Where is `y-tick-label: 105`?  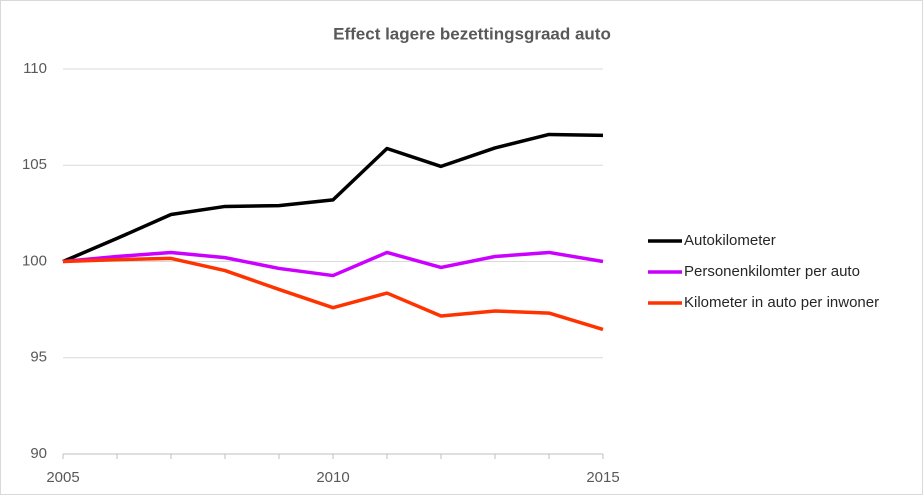
y-tick-label: 105 is located at coordinates (34, 164).